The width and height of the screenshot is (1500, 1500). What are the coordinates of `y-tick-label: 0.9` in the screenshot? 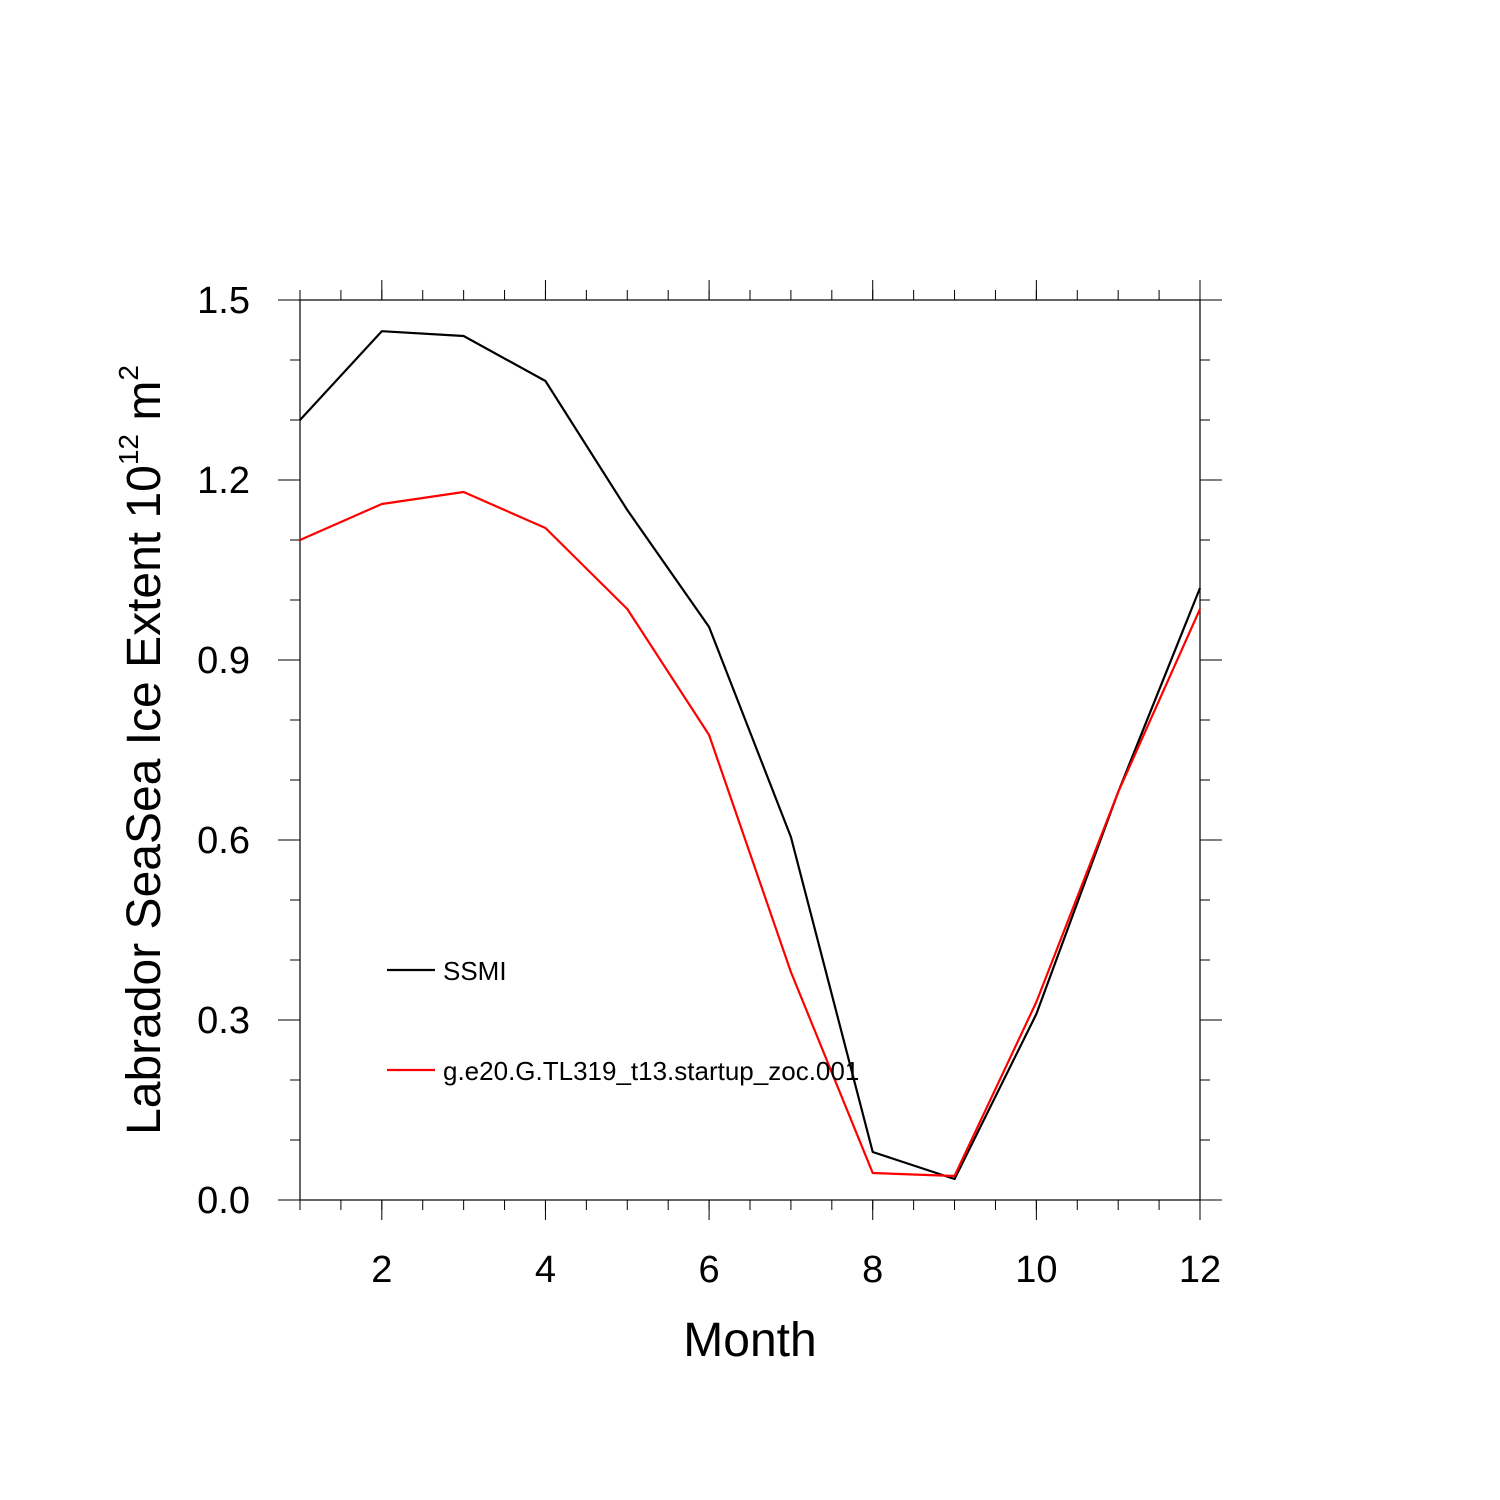 It's located at (223, 661).